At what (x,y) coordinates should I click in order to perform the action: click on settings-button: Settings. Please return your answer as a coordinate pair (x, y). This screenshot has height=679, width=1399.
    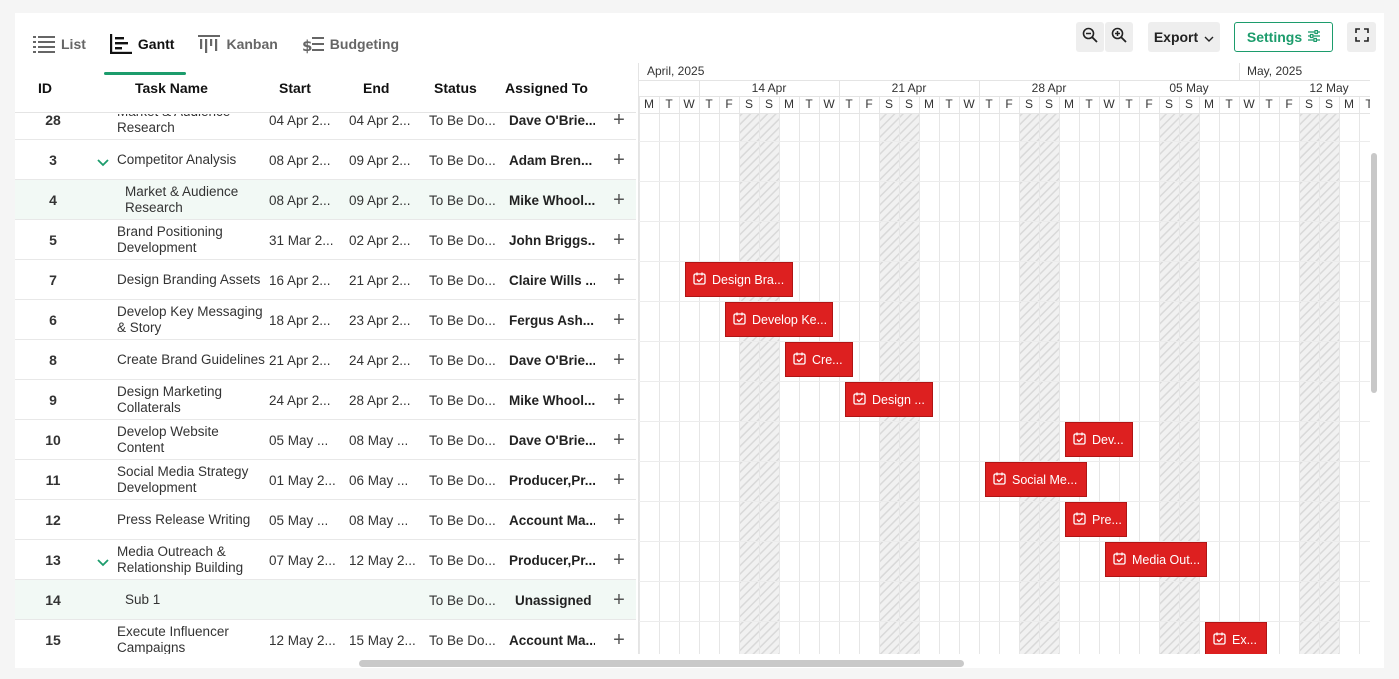
    Looking at the image, I should click on (1283, 37).